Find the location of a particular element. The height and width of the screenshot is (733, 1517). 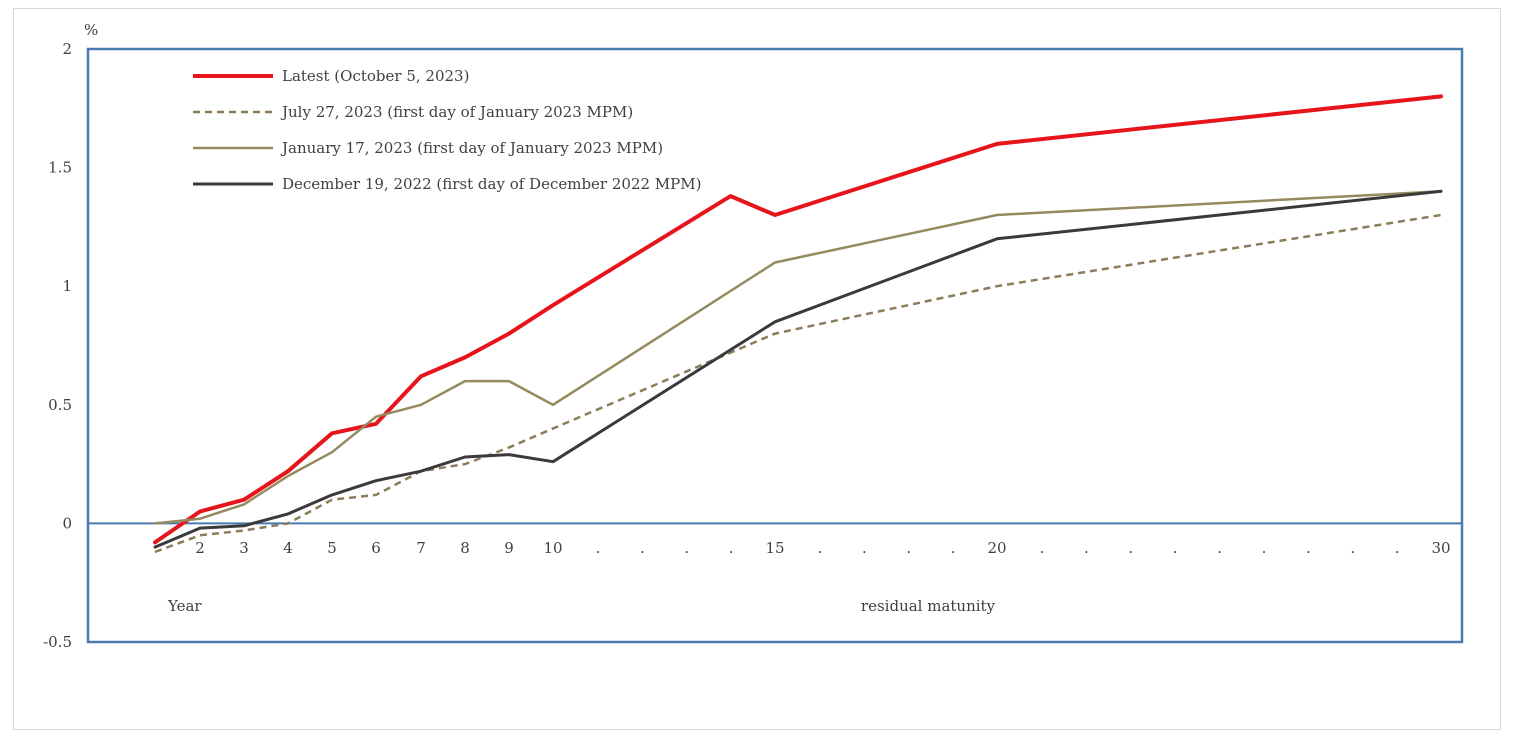

x-tick-label: 8 is located at coordinates (465, 548).